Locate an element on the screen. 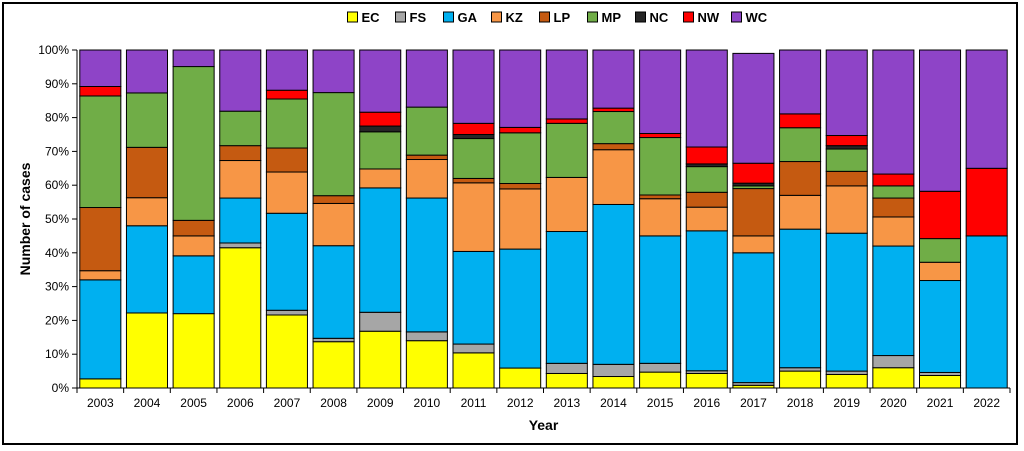  bar-segment-lp-2008 is located at coordinates (333, 199).